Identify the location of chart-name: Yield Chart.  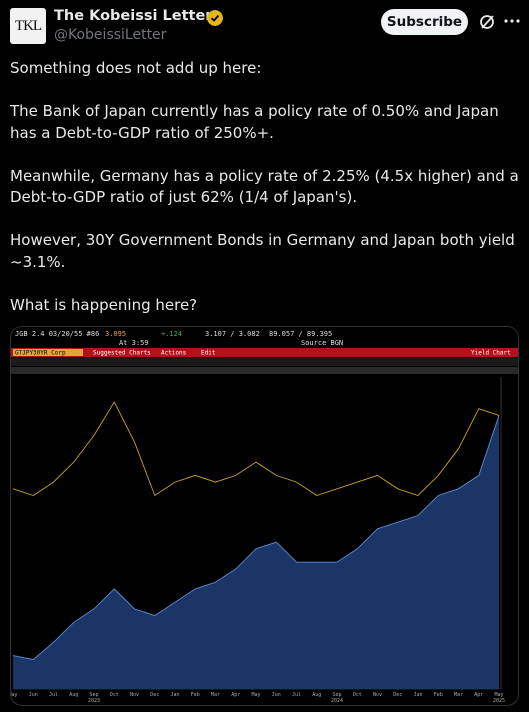
(491, 353).